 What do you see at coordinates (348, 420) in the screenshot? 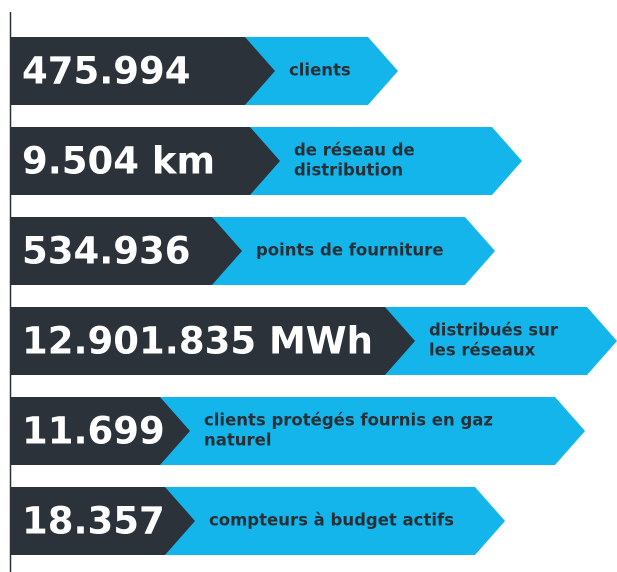
I see `stat-label: clients protégés fournis en gaz` at bounding box center [348, 420].